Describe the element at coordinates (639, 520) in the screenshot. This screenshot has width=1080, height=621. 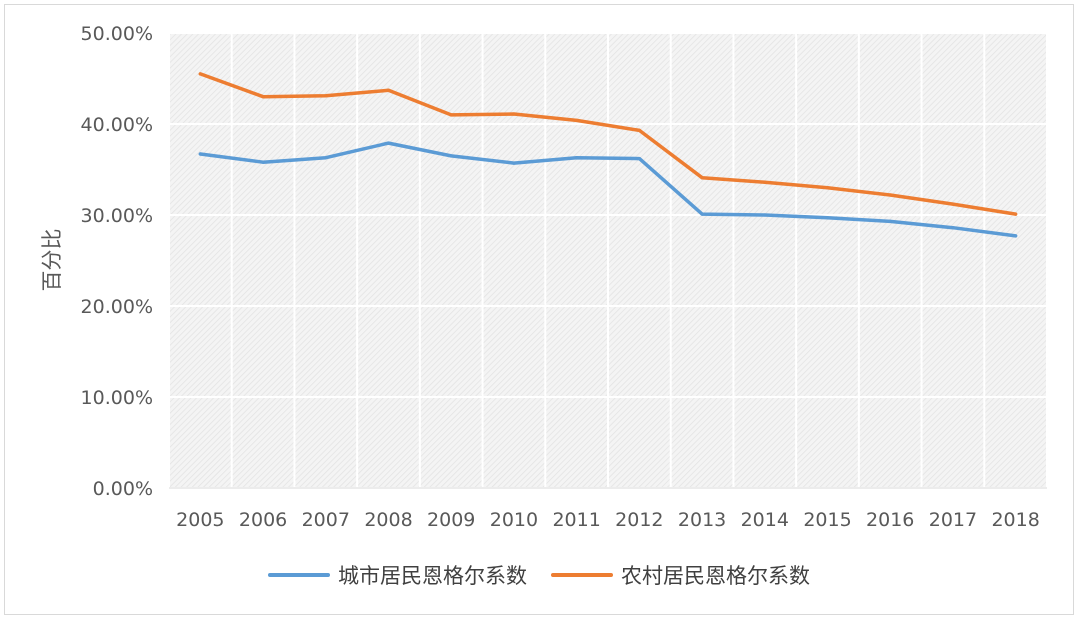
I see `x-tick-label: 2012` at that location.